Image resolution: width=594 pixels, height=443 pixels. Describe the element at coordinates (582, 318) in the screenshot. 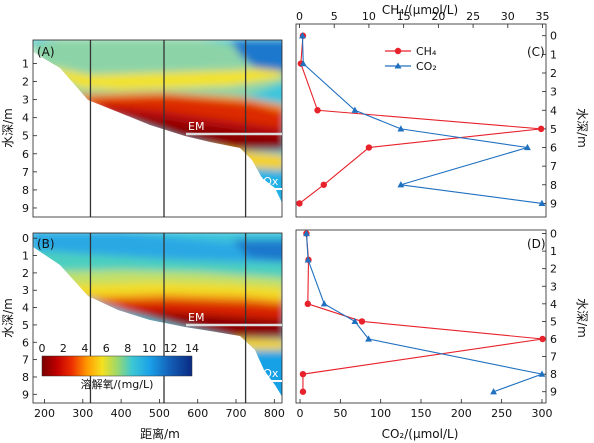

I see `panel-d-y-label: 水深/m` at that location.